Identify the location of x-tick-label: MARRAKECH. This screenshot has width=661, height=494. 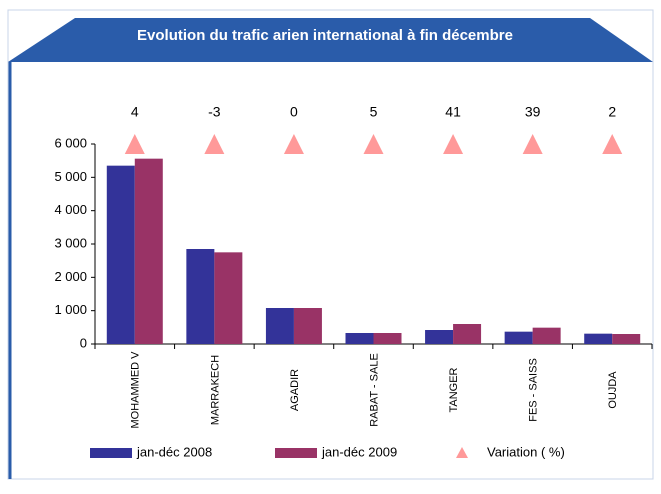
(215, 390).